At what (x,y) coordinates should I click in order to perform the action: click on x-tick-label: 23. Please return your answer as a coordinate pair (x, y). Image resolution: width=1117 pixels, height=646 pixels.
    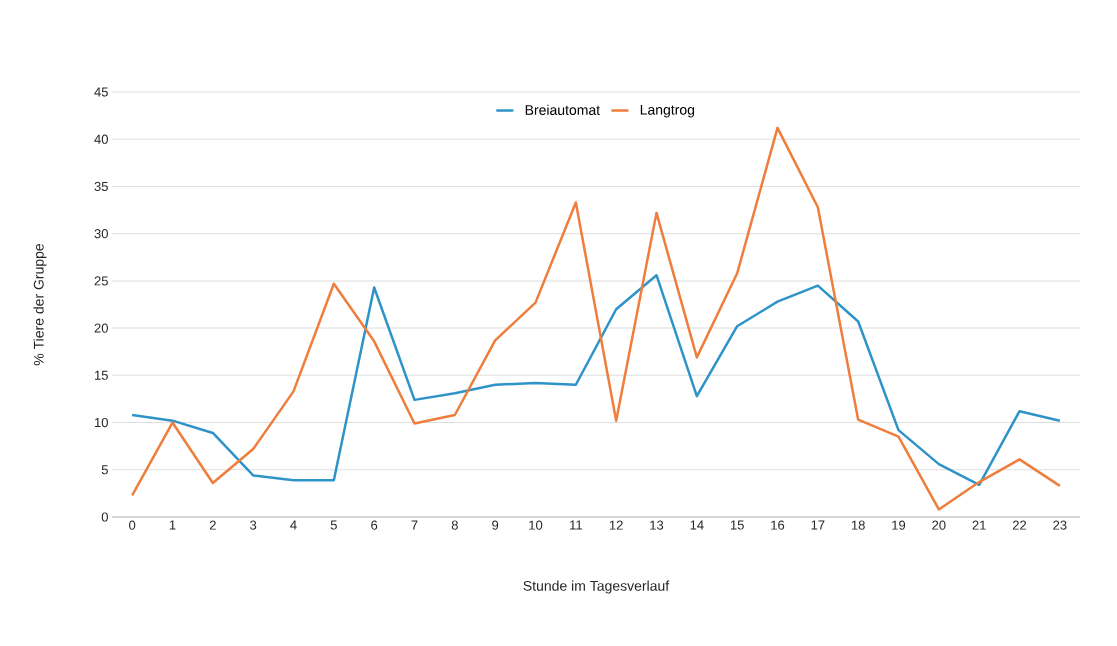
    Looking at the image, I should click on (1060, 525).